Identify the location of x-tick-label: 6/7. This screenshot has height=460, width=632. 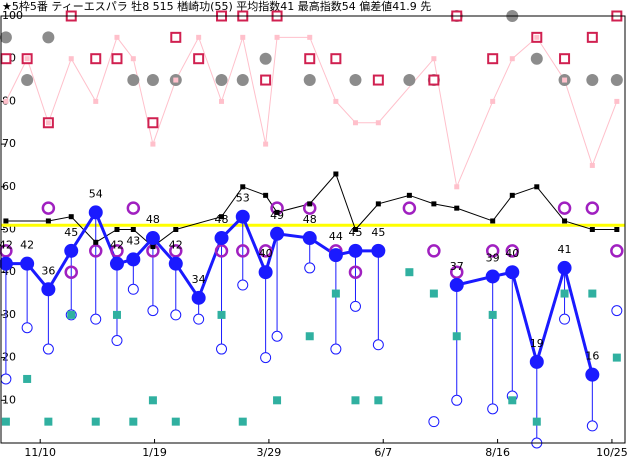
(383, 452).